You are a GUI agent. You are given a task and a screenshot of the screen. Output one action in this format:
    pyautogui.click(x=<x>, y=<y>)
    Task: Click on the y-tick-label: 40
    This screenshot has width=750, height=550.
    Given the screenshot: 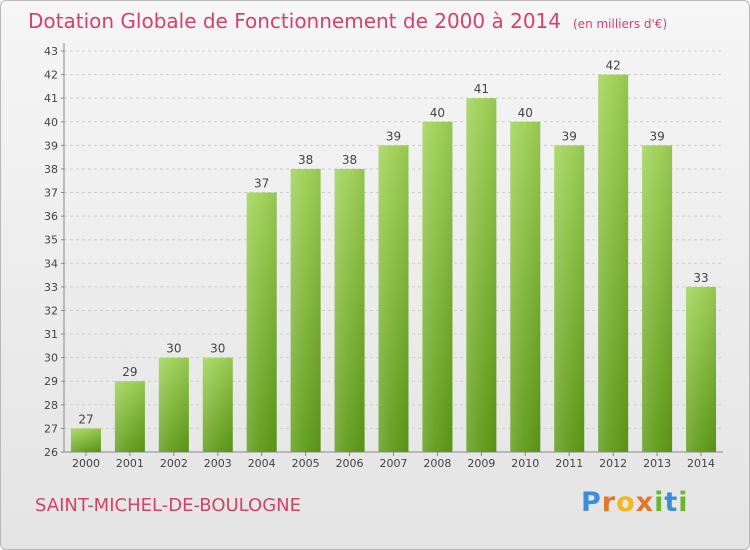 What is the action you would take?
    pyautogui.click(x=51, y=122)
    